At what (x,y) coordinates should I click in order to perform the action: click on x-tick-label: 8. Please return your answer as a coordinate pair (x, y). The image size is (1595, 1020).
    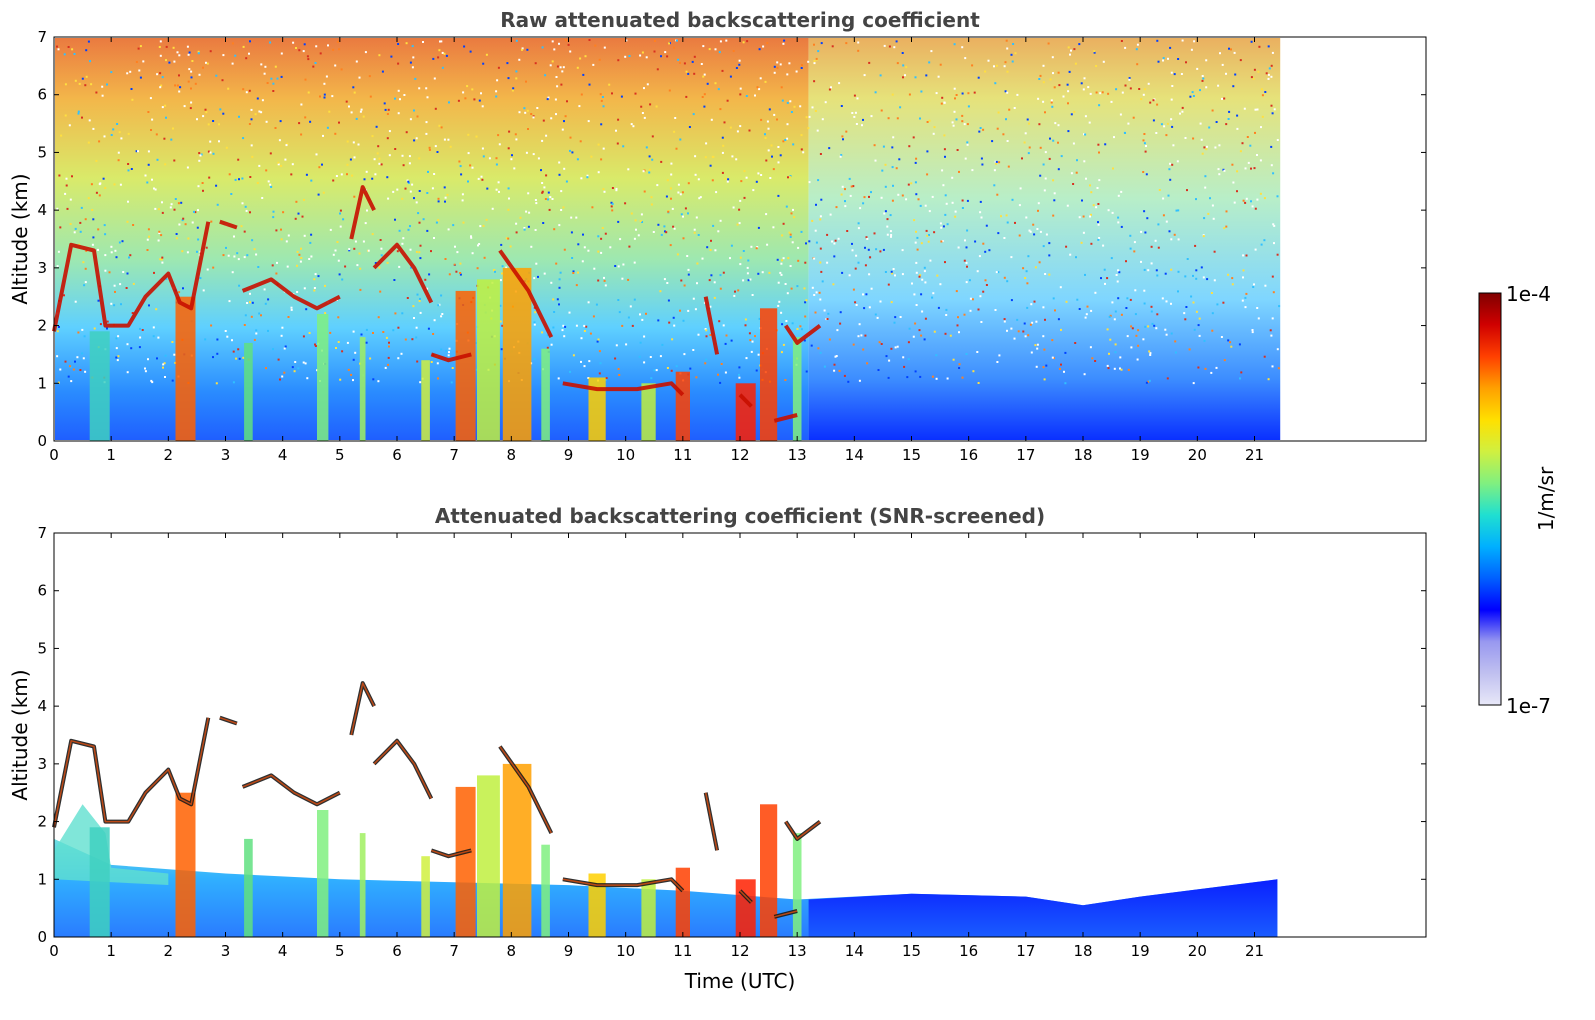
    Looking at the image, I should click on (512, 951).